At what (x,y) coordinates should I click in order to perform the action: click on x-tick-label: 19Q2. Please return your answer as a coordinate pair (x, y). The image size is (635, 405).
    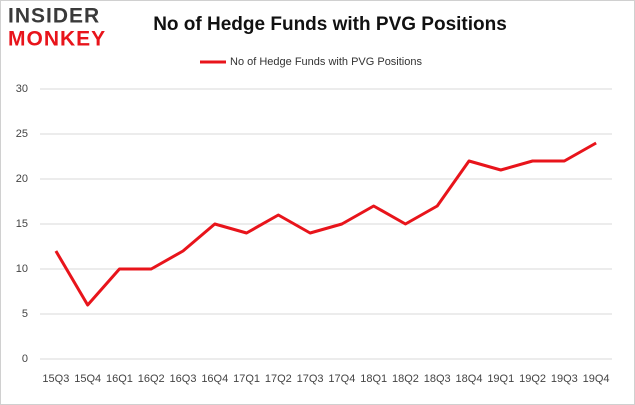
    Looking at the image, I should click on (532, 379).